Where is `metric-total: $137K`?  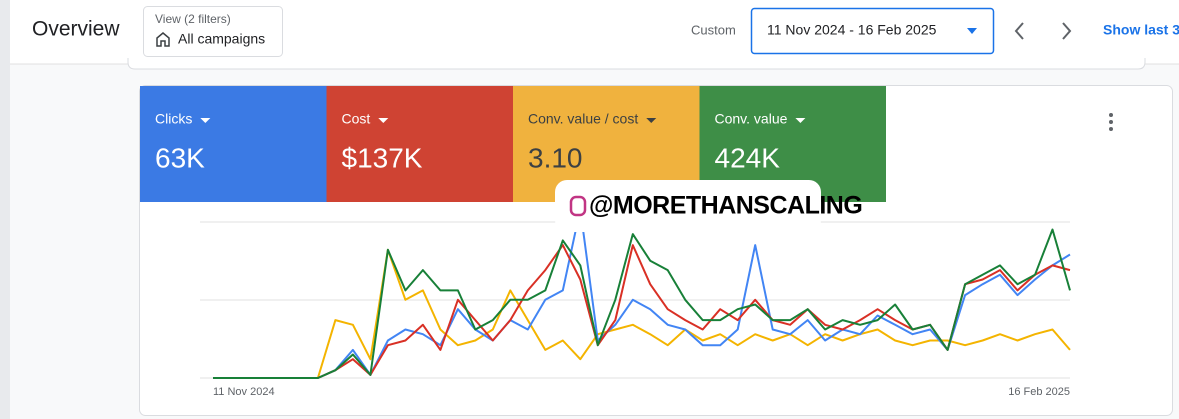 metric-total: $137K is located at coordinates (382, 157).